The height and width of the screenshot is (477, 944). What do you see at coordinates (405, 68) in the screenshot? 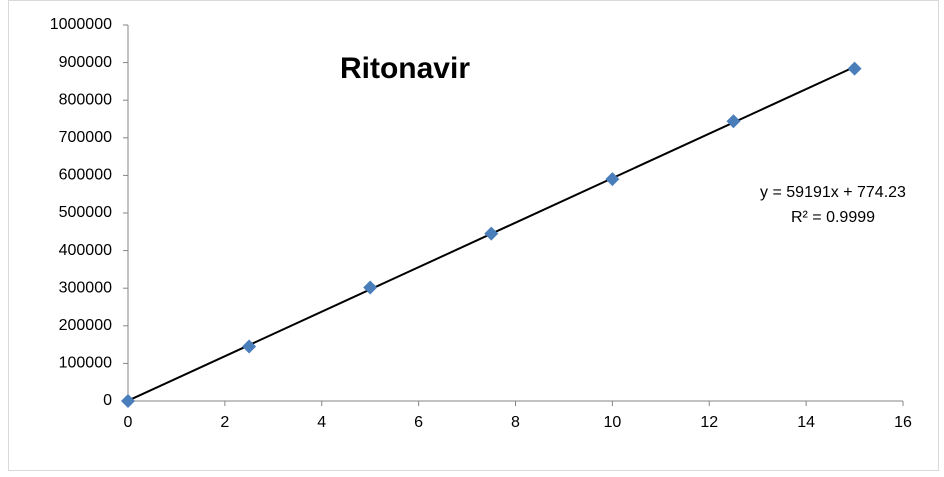
I see `chart-title: Ritonavir` at bounding box center [405, 68].